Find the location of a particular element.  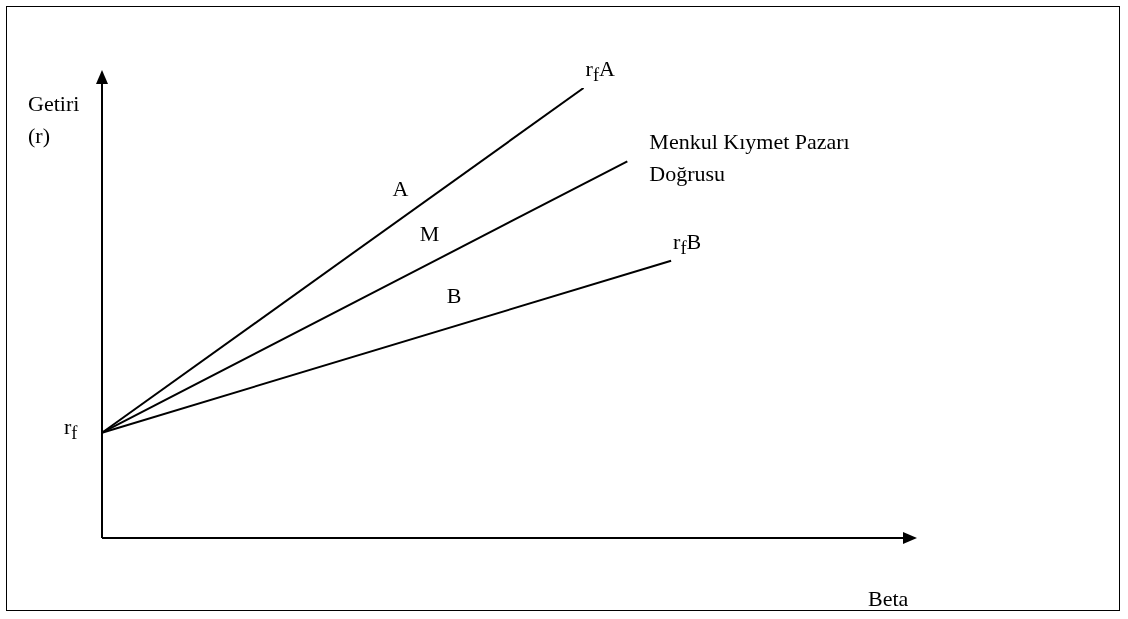

series-label: Menkul Kıymet Pazarı Doğrusu is located at coordinates (750, 158).